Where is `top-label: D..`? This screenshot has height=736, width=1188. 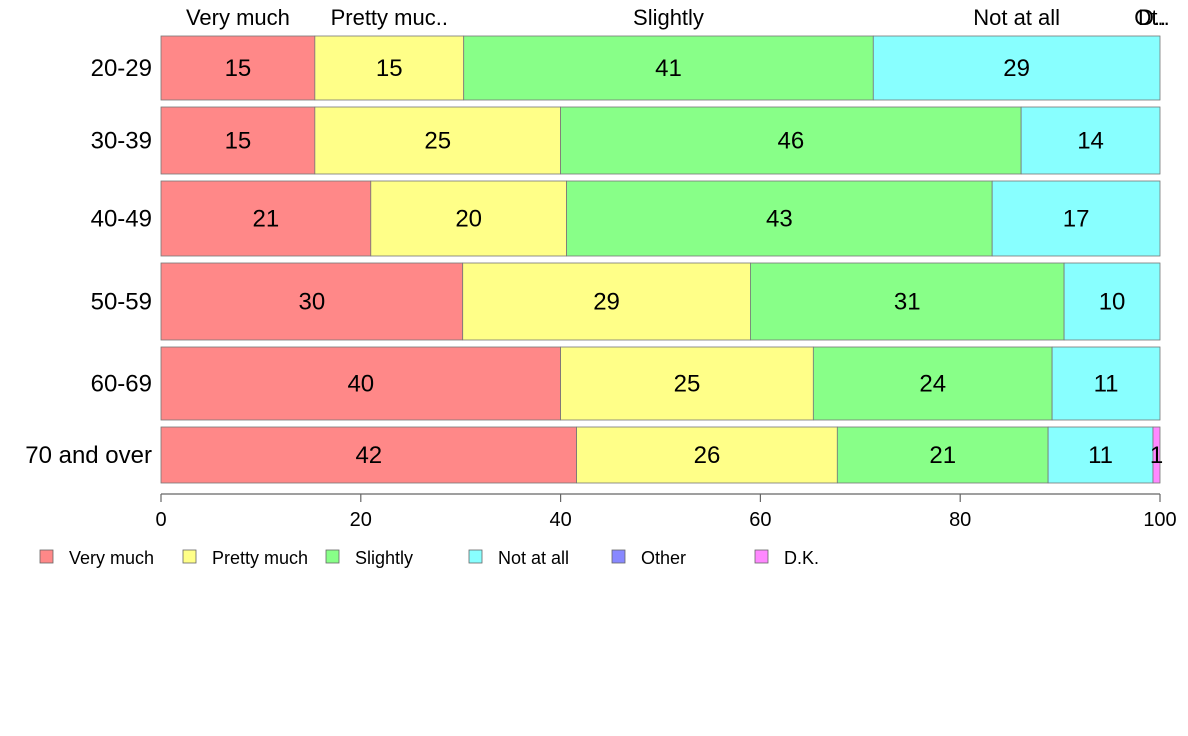 top-label: D.. is located at coordinates (1152, 17).